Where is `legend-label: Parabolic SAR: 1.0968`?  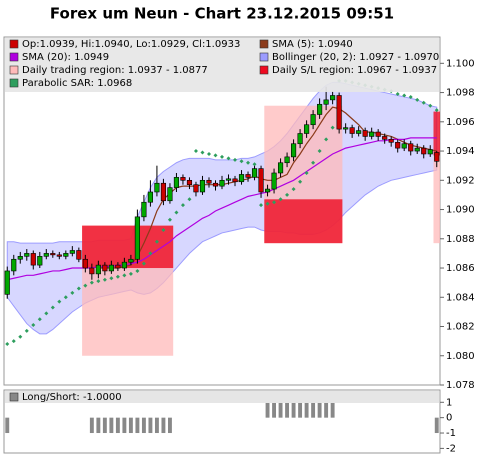 legend-label: Parabolic SAR: 1.0968 is located at coordinates (77, 83).